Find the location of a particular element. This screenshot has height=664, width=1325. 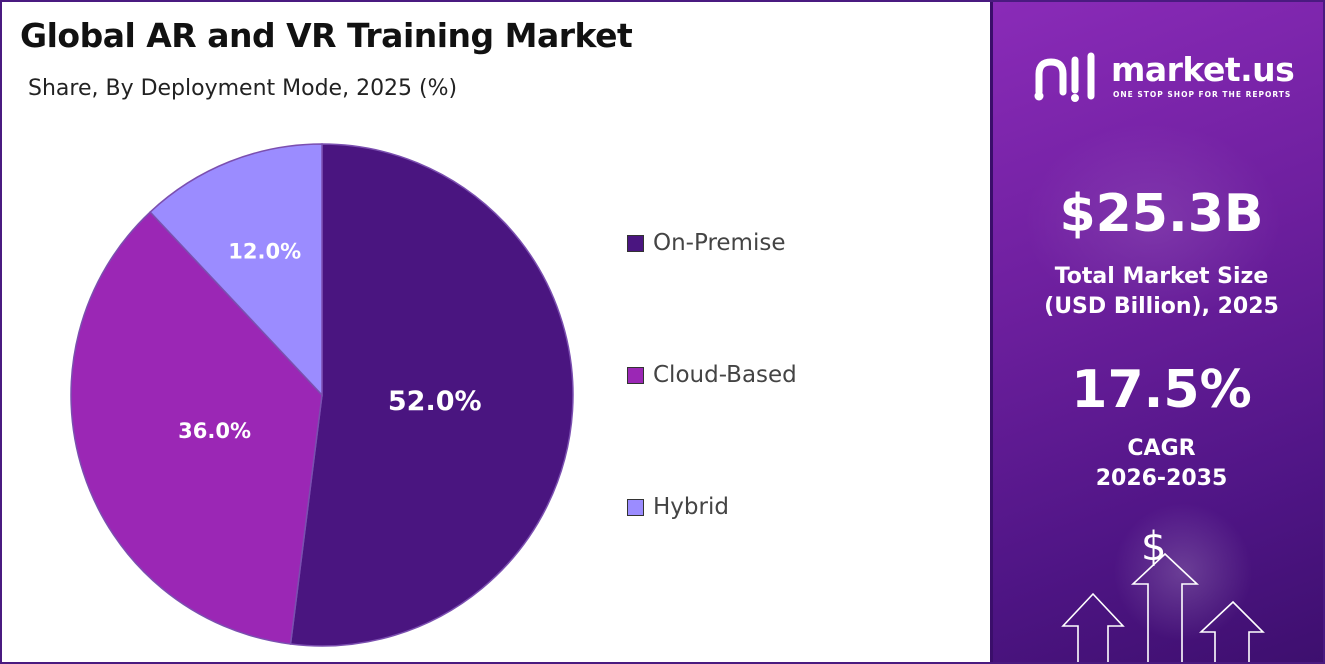

legend-item-on-premise: On-Premise is located at coordinates (706, 243).